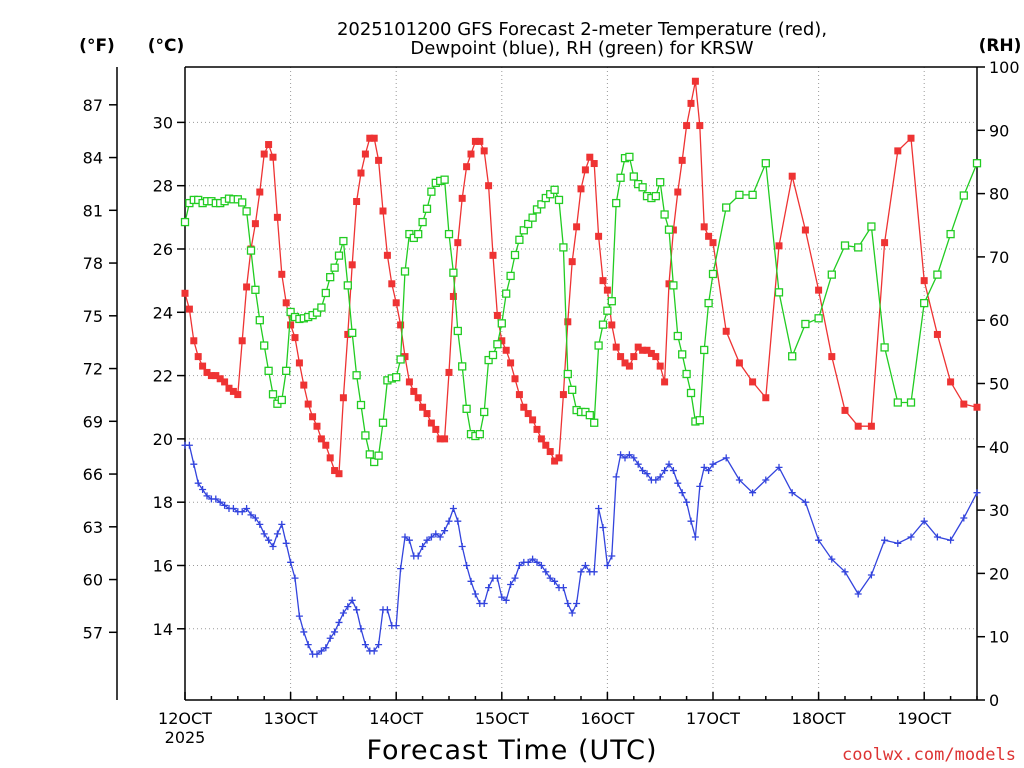  I want to click on x-tick-label: 12OCT, so click(185, 718).